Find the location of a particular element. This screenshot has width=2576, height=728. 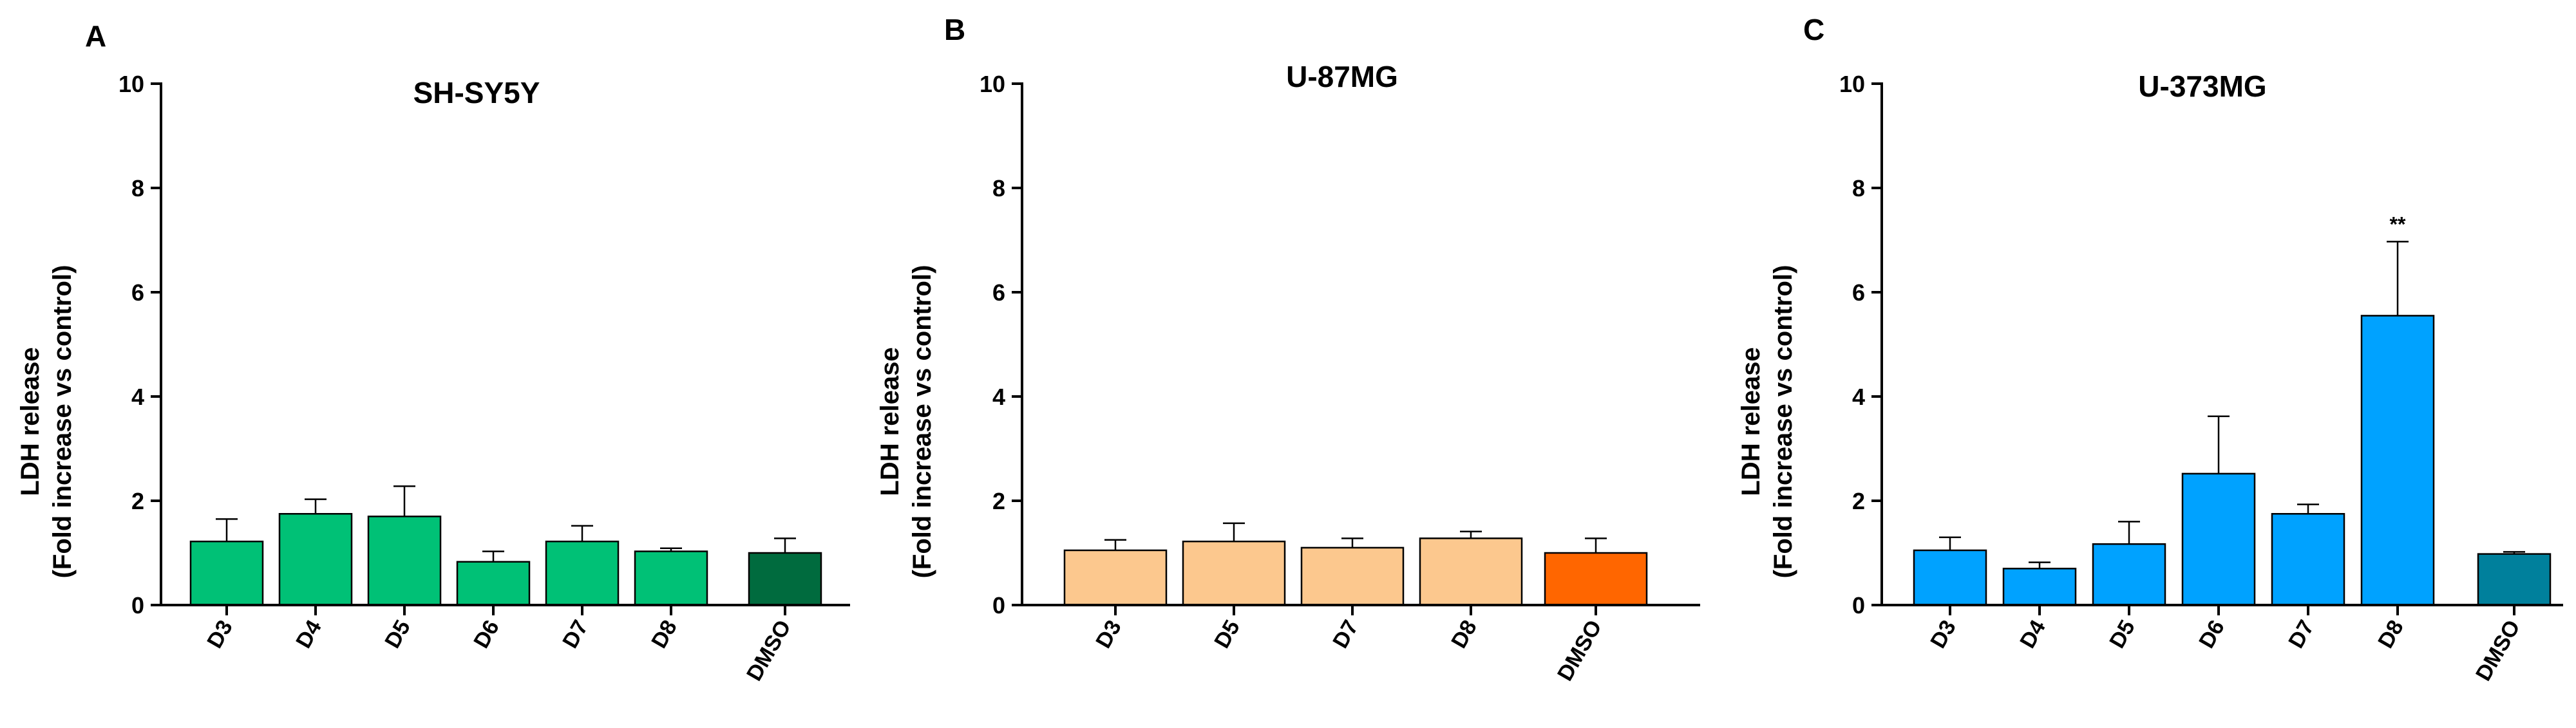

bars: ** is located at coordinates (2233, 409).